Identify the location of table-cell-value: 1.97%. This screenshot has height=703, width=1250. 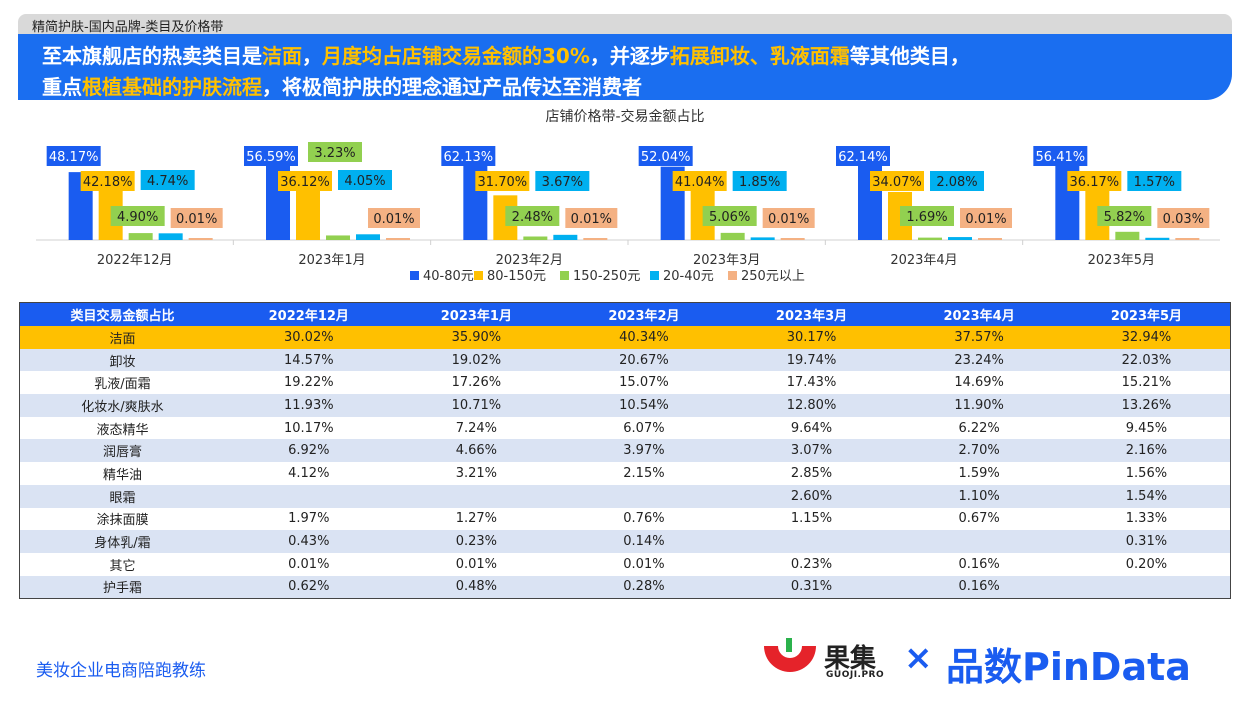
(309, 519).